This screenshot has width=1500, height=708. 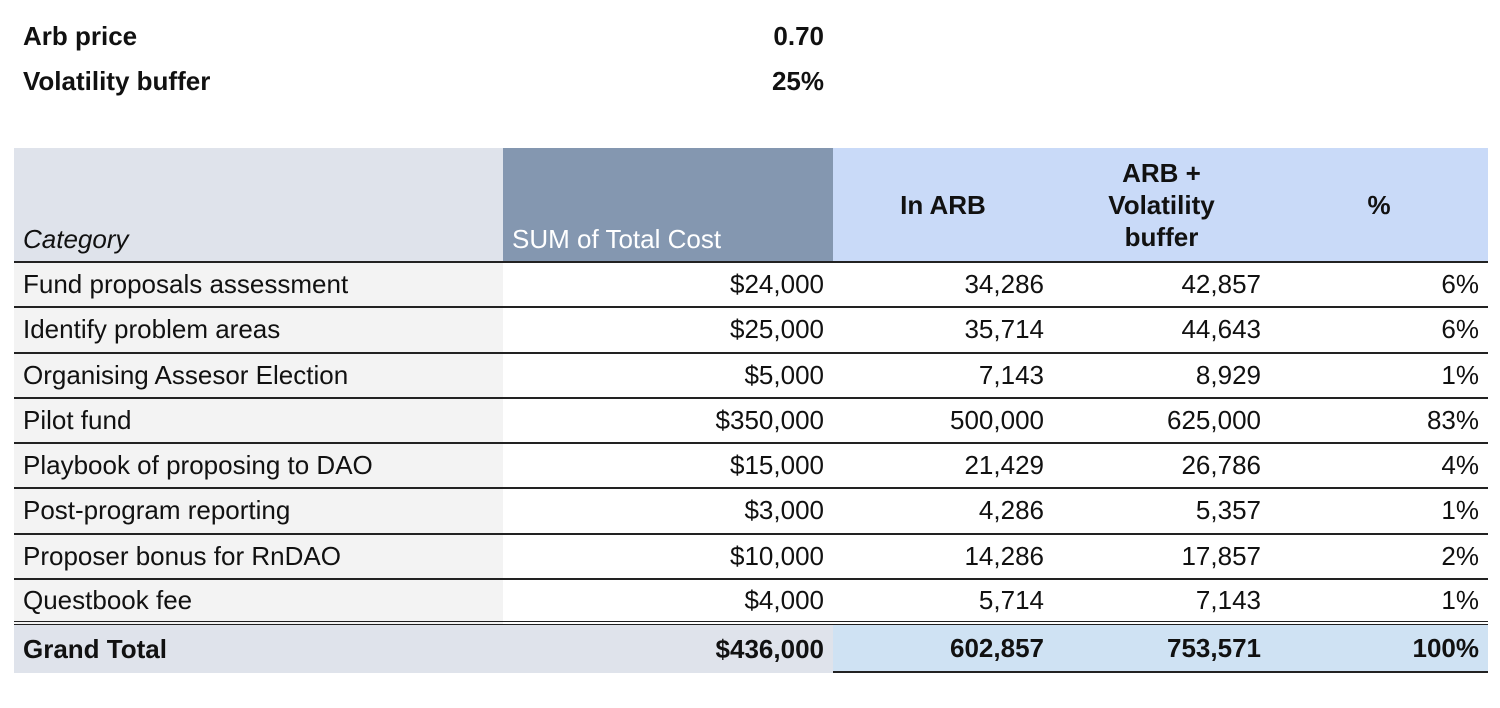 What do you see at coordinates (943, 557) in the screenshot?
I see `table-cell: 14,286` at bounding box center [943, 557].